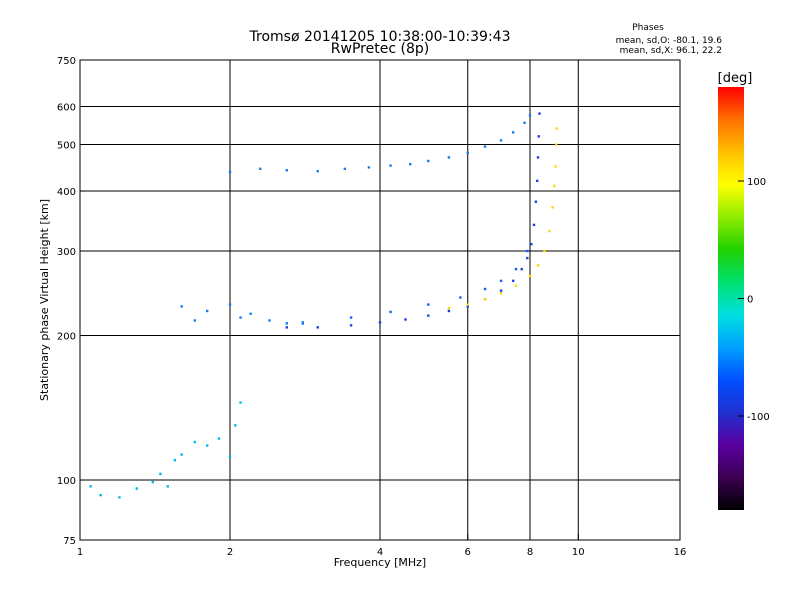 The height and width of the screenshot is (600, 800). I want to click on y-axis-label: Stationary phase Virtual Height [km], so click(44, 300).